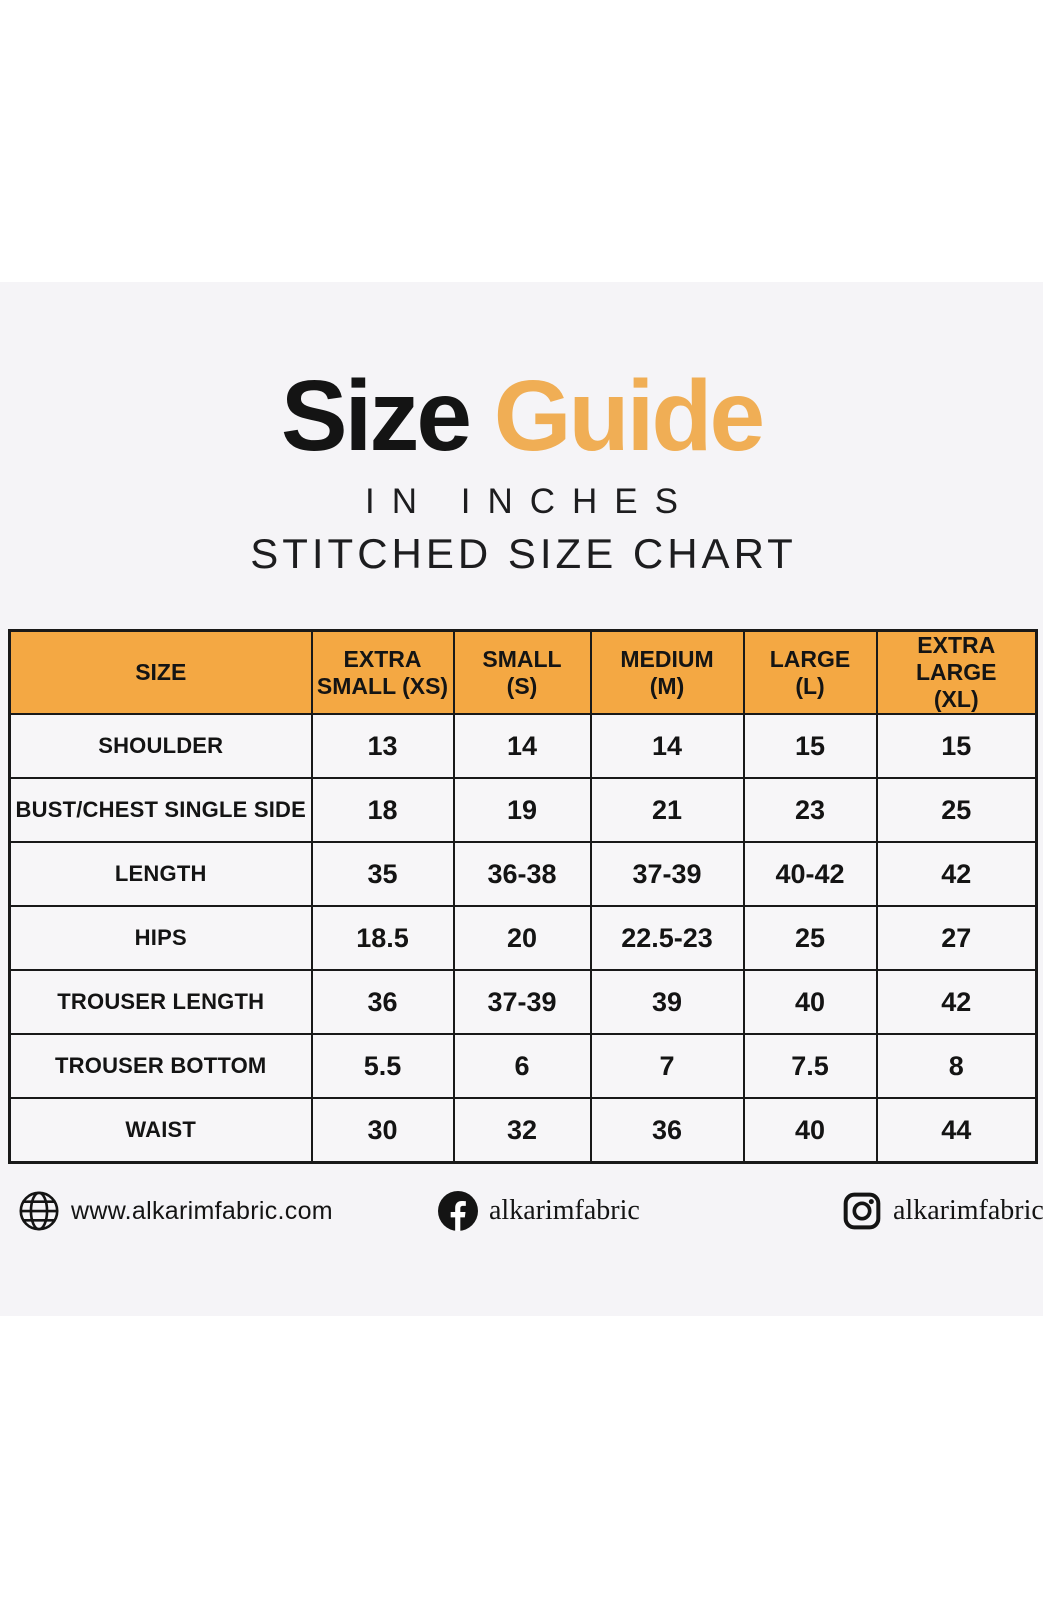  Describe the element at coordinates (382, 1130) in the screenshot. I see `size-value: 30` at that location.